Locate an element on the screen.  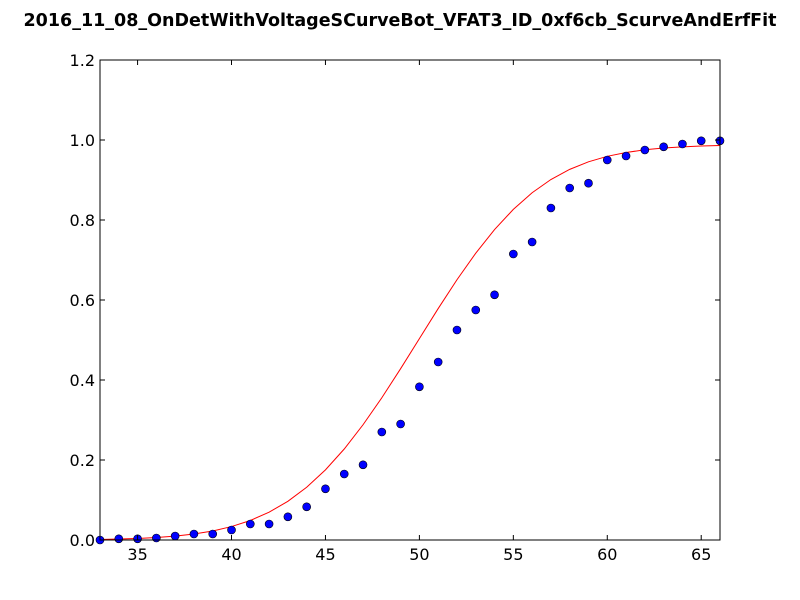
x-tick-label: 65 is located at coordinates (701, 554).